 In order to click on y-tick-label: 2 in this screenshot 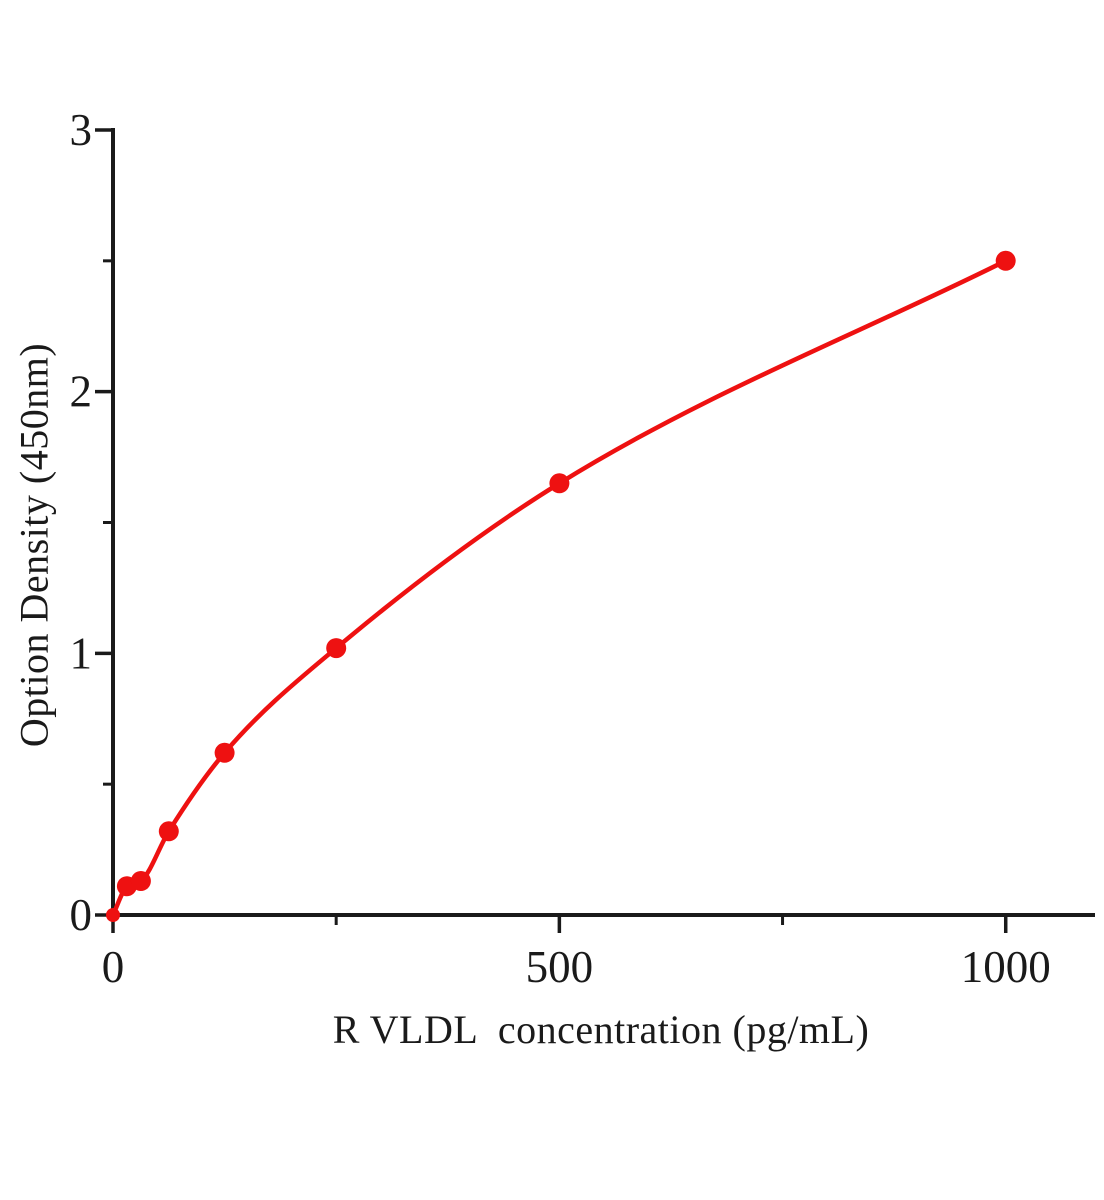, I will do `click(81, 392)`.